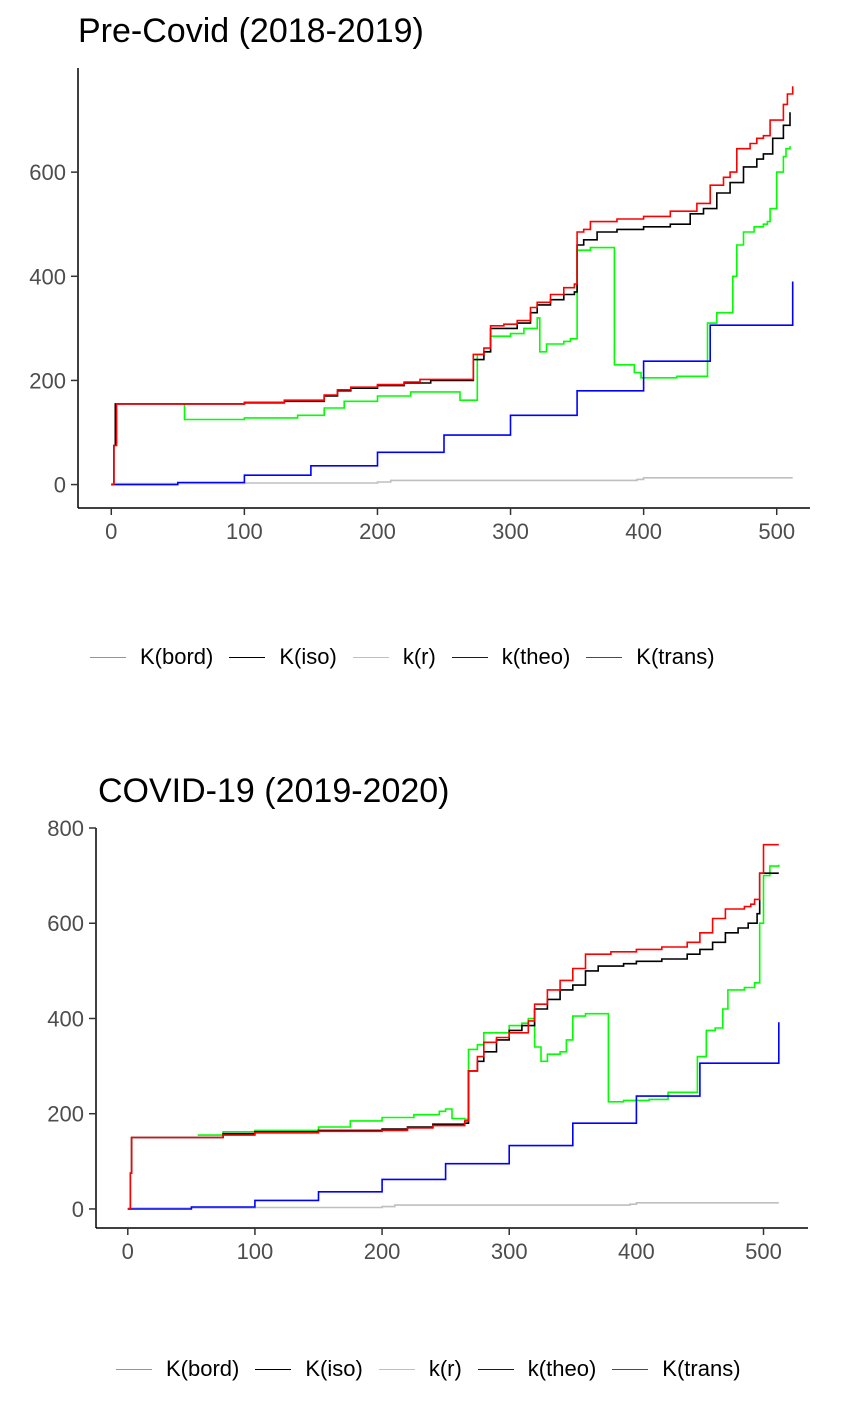 Image resolution: width=864 pixels, height=1406 pixels. Describe the element at coordinates (251, 31) in the screenshot. I see `chart-title: Pre-Covid (2018-2019)` at that location.